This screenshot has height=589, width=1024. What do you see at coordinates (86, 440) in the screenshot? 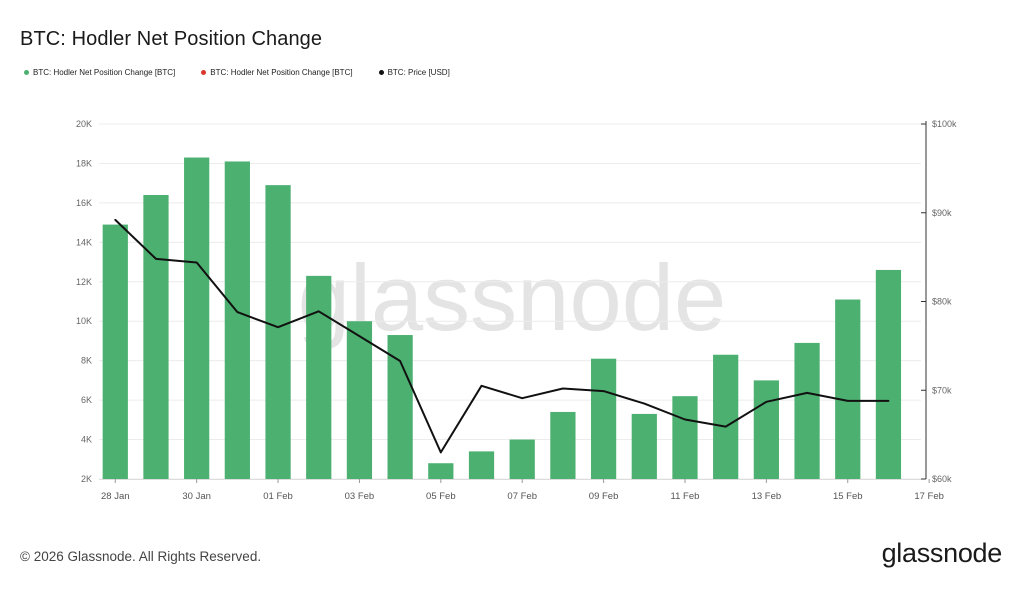
I see `y-left-tick-label: 4K` at bounding box center [86, 440].